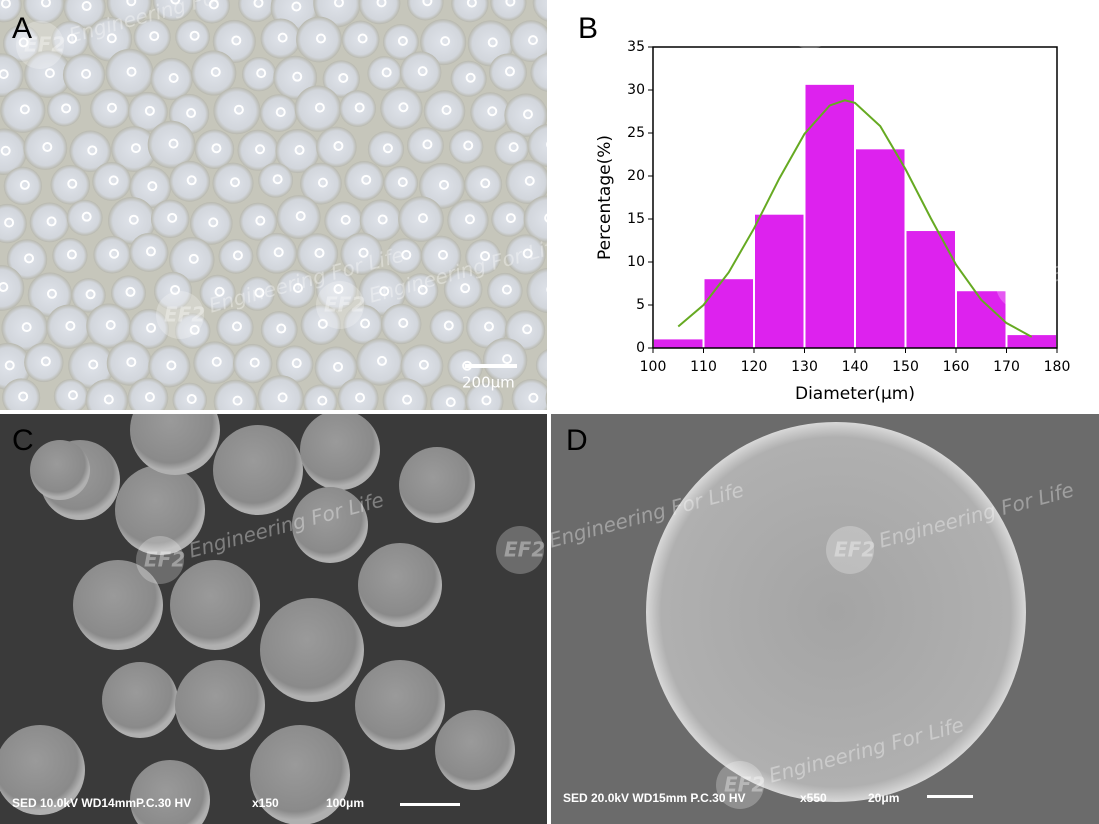  What do you see at coordinates (22, 28) in the screenshot?
I see `panel-label: A` at bounding box center [22, 28].